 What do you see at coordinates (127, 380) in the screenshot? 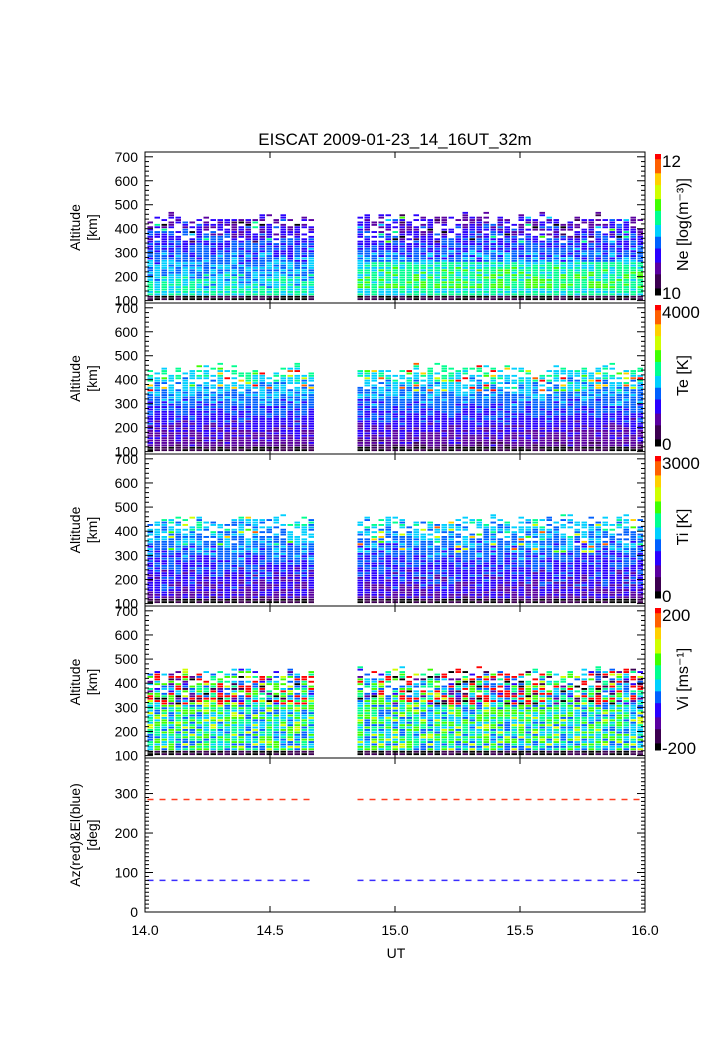
I see `y-tick-label: 400` at bounding box center [127, 380].